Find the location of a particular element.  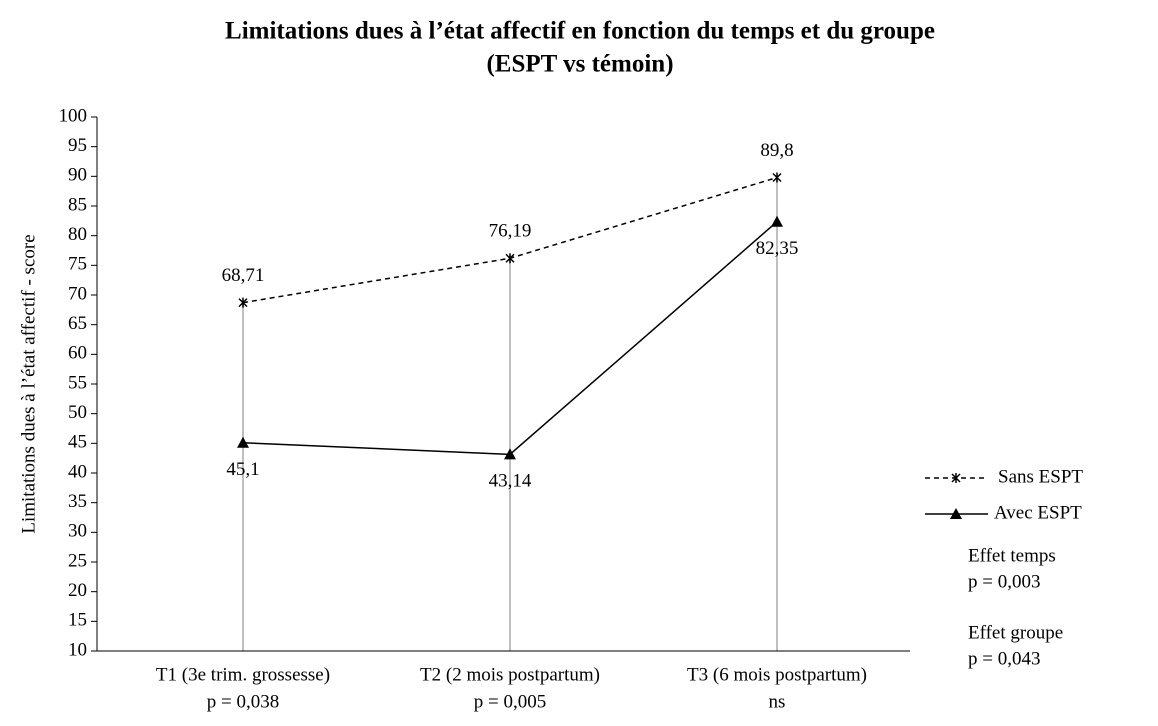

x-tick-note: p = 0,005 is located at coordinates (510, 701).